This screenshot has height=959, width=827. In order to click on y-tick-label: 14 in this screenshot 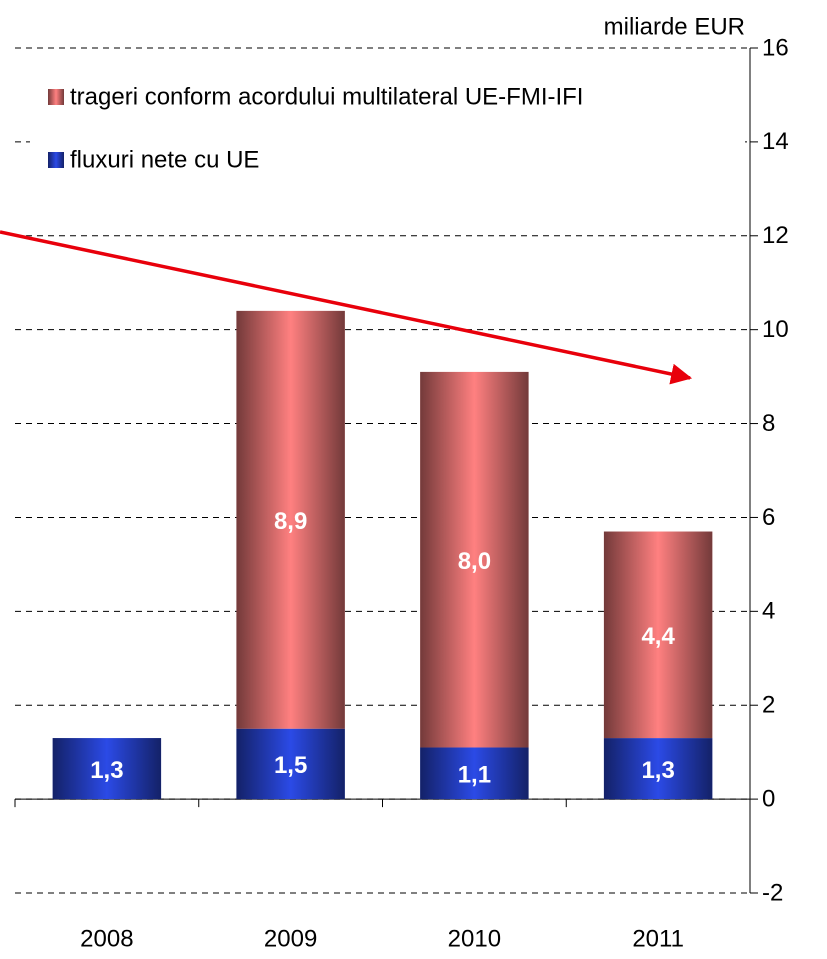, I will do `click(775, 141)`.